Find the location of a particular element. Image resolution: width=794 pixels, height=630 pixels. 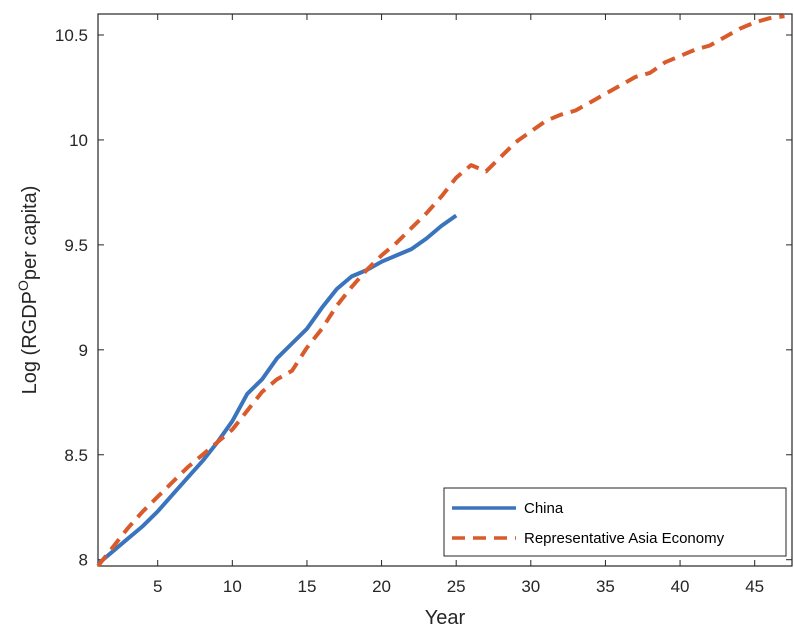

x-tick-label: 10 is located at coordinates (232, 586).